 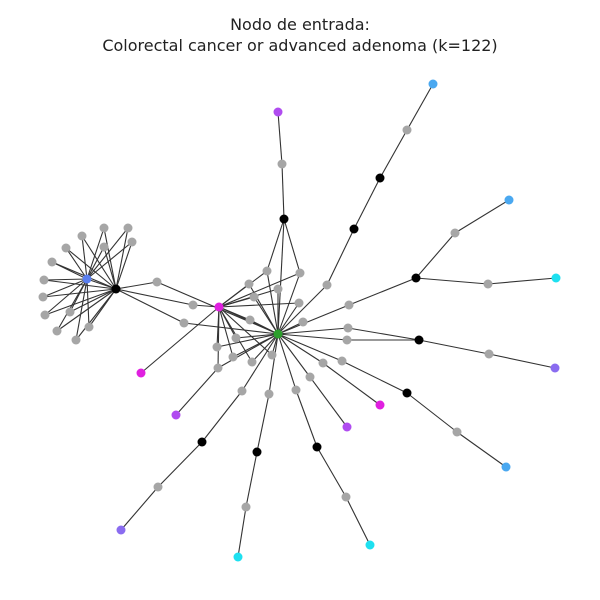 What do you see at coordinates (278, 334) in the screenshot?
I see `entry-node` at bounding box center [278, 334].